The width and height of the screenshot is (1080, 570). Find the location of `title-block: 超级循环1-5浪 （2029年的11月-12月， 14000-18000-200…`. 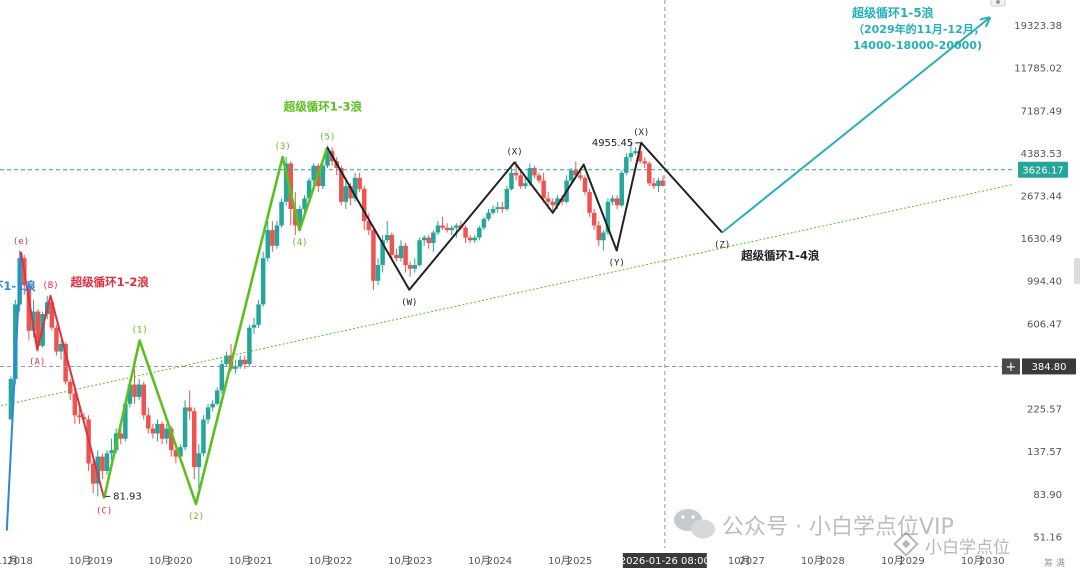

title-block: 超级循环1-5浪 （2029年的11月-12月， 14000-18000-200… is located at coordinates (918, 28).